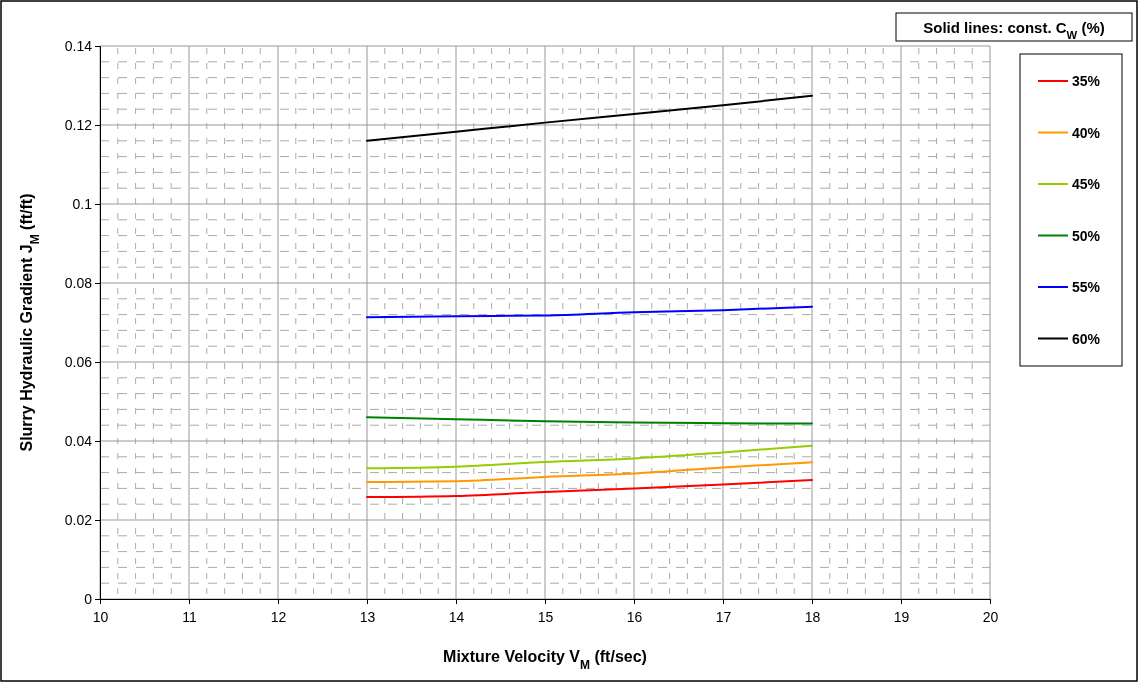 The height and width of the screenshot is (682, 1138). Describe the element at coordinates (100, 617) in the screenshot. I see `x-tick-label: 10` at that location.